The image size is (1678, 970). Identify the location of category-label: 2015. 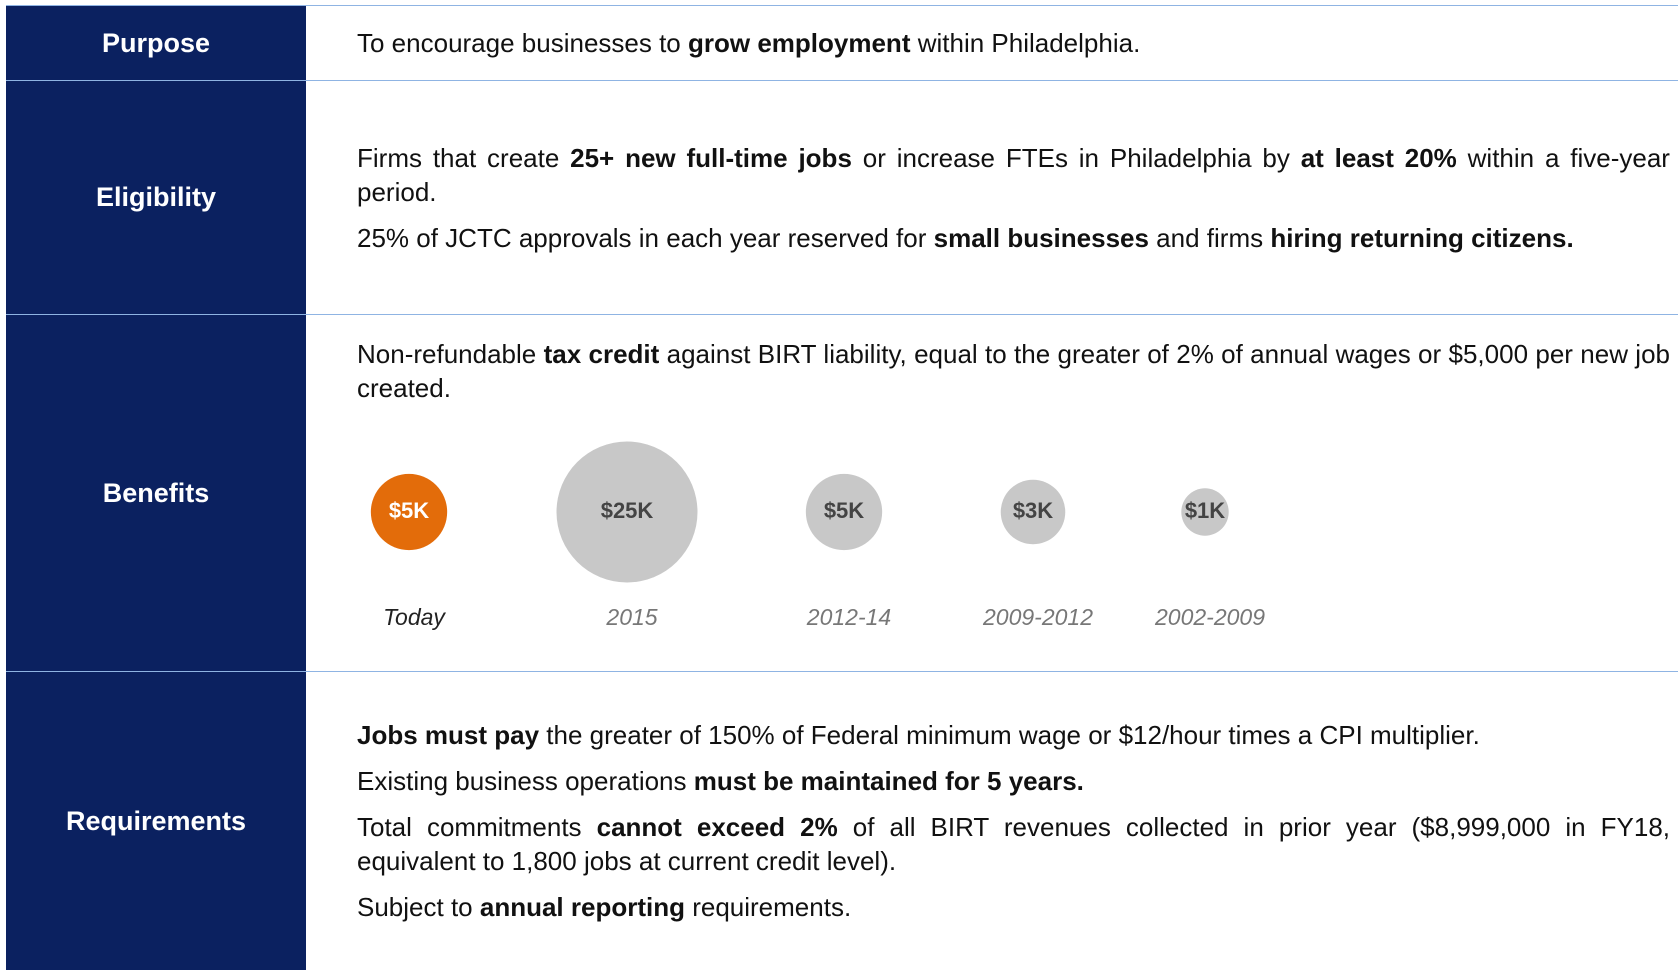
(631, 617).